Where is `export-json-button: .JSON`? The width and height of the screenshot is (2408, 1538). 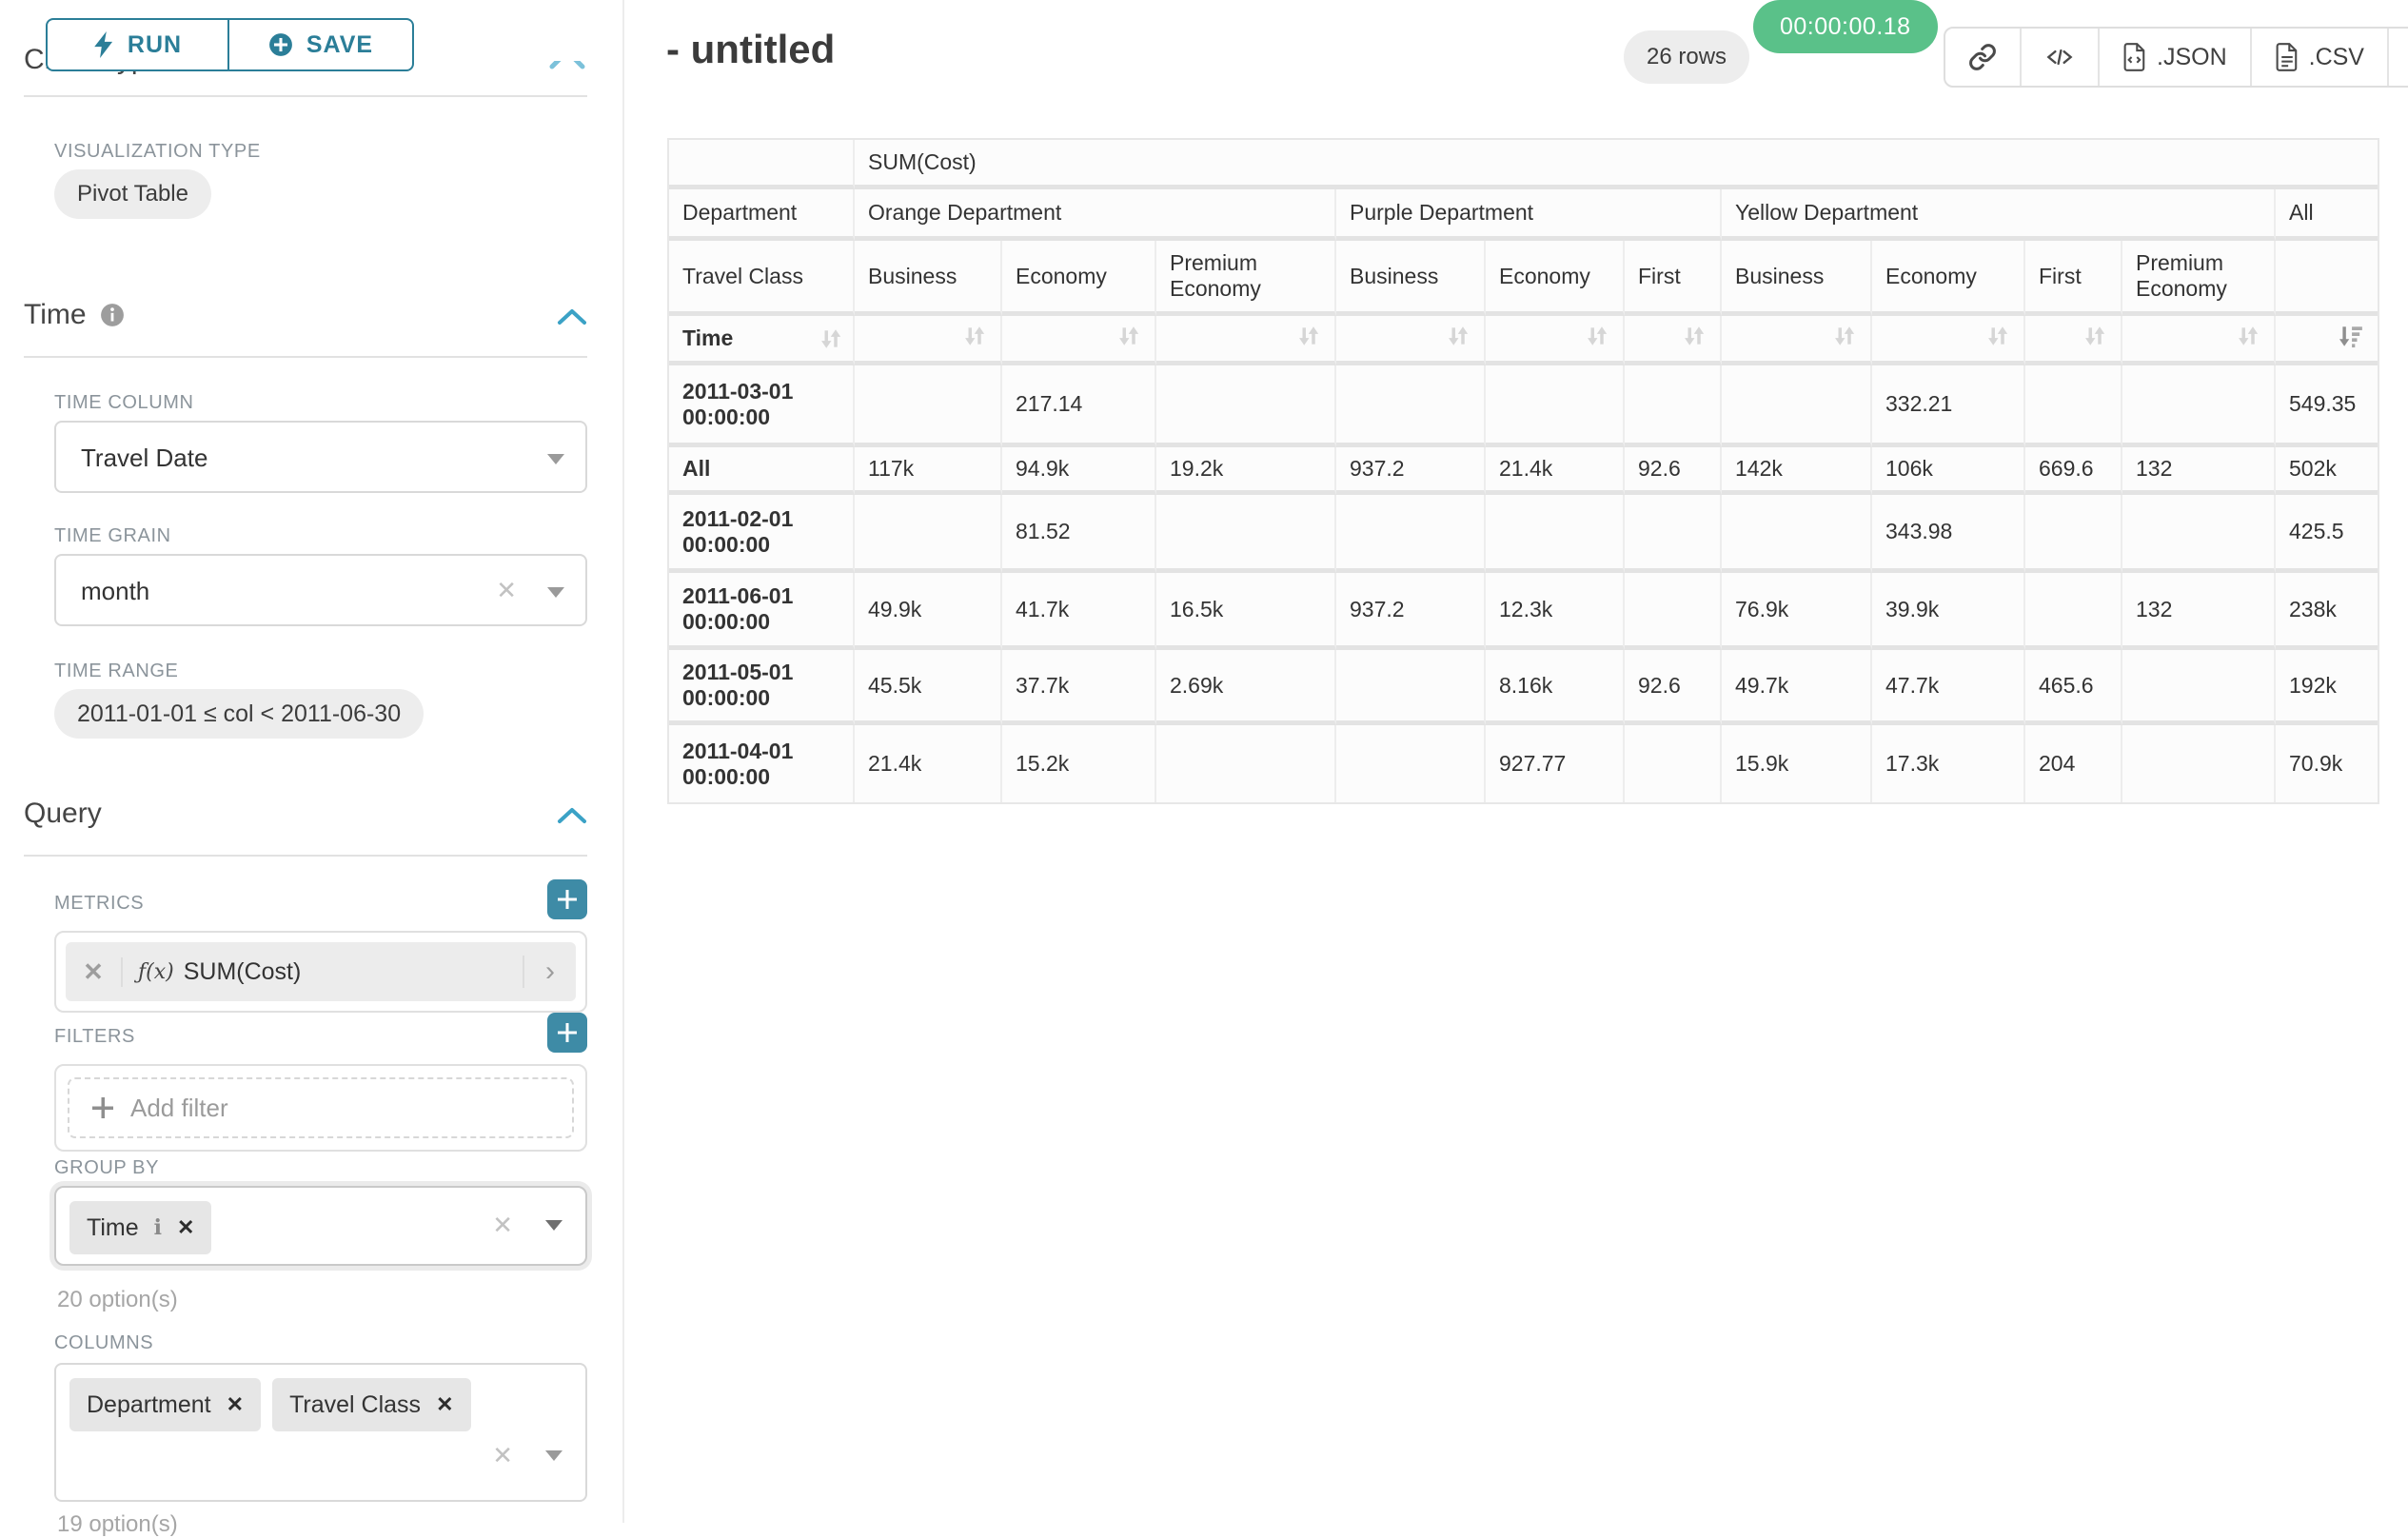 export-json-button: .JSON is located at coordinates (2176, 57).